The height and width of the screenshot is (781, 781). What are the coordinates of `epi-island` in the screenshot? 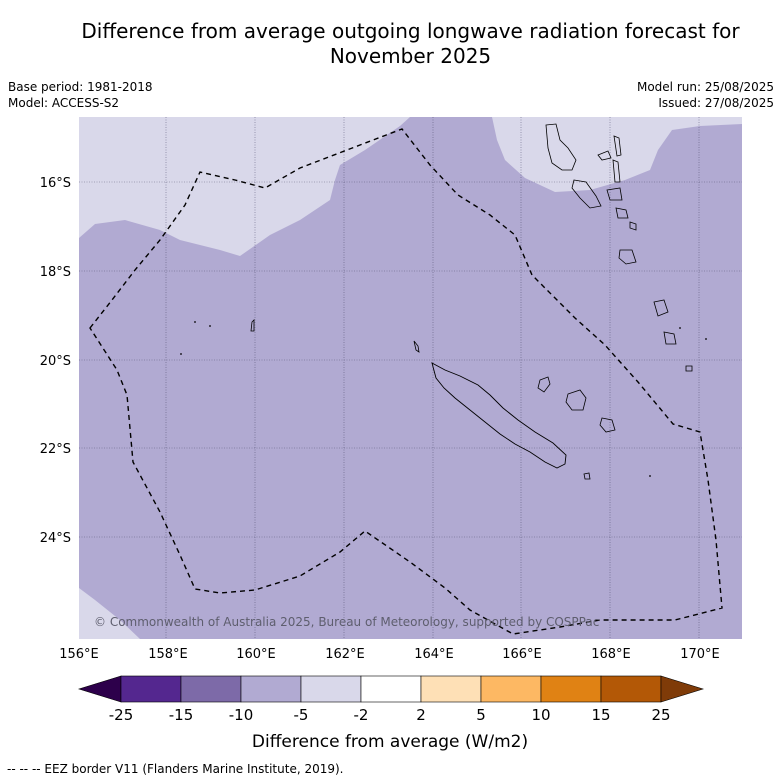 It's located at (622, 213).